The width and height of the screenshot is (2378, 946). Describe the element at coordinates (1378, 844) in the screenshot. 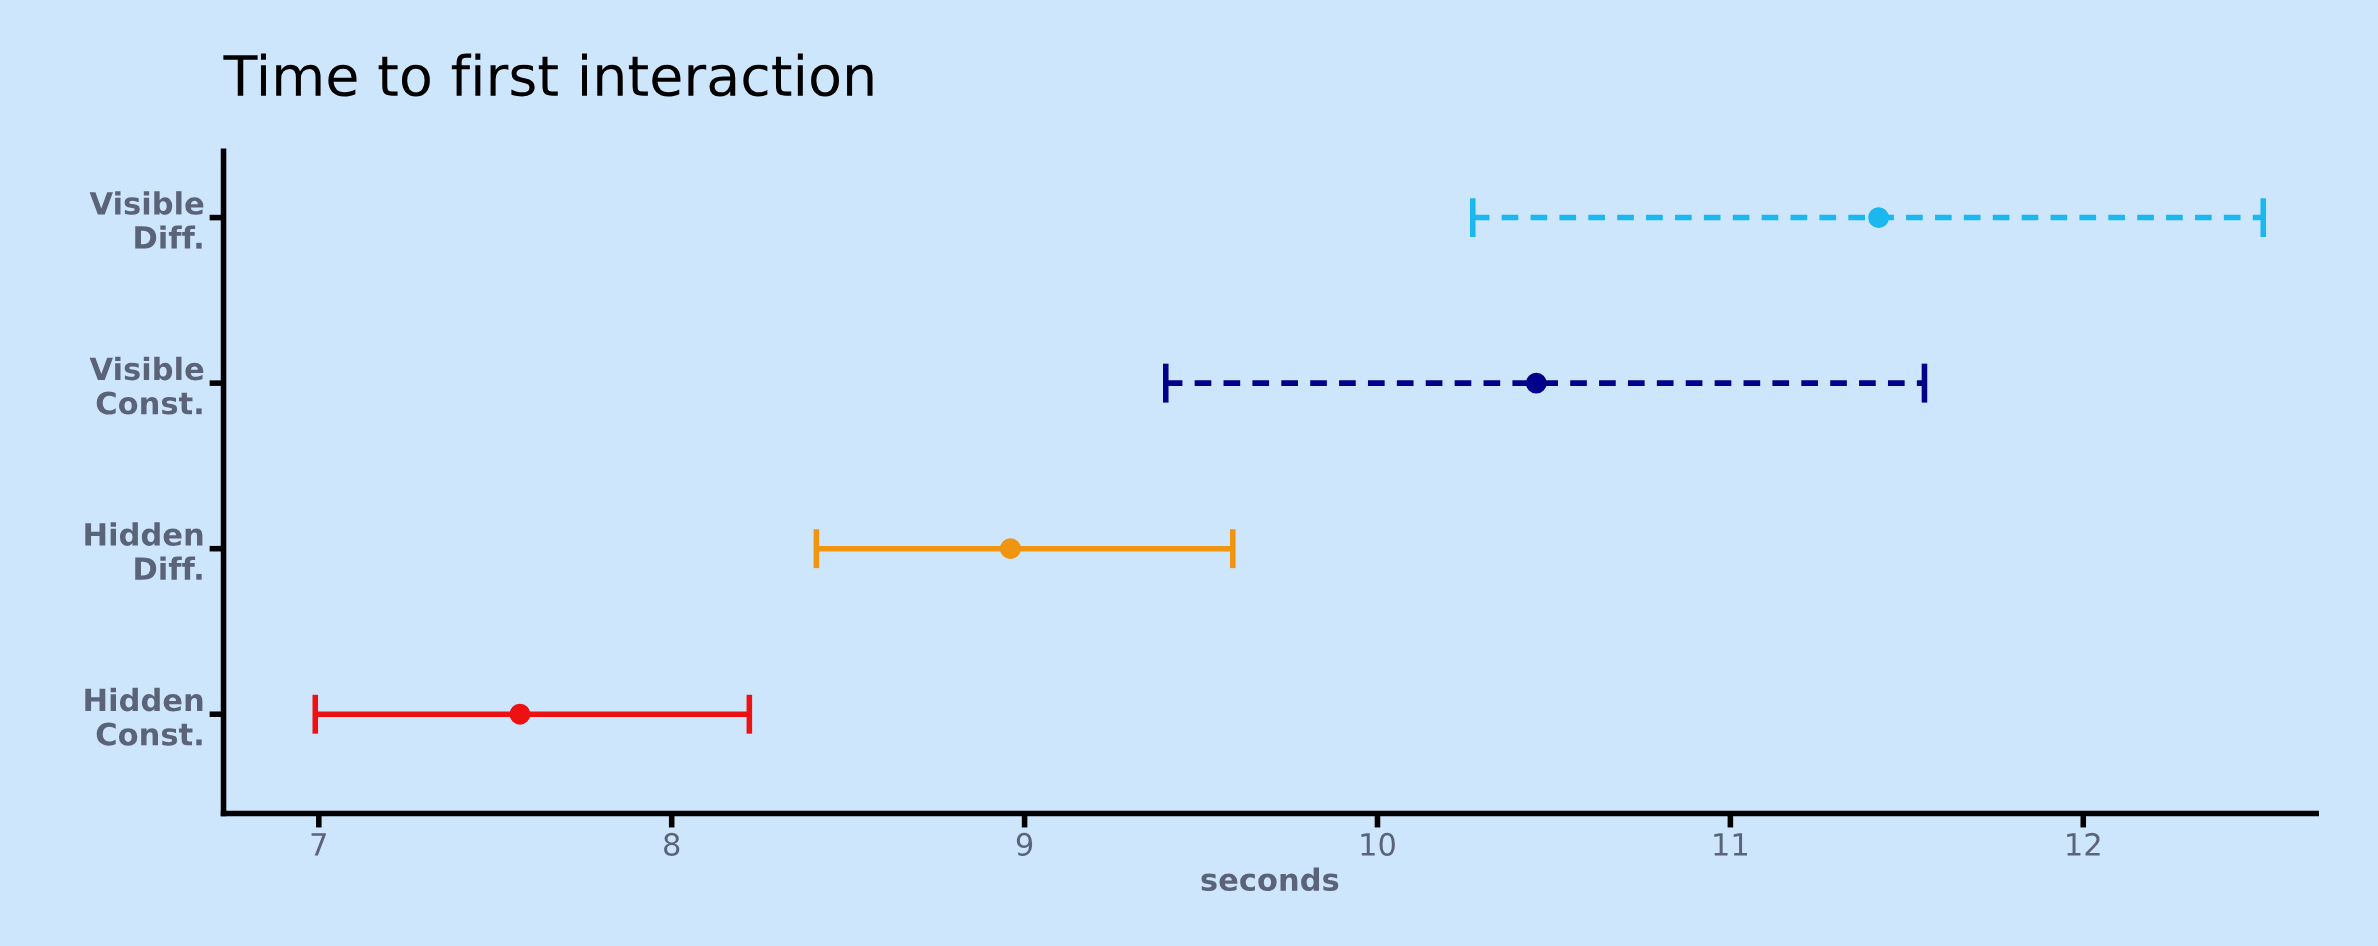

I see `x-tick-label: 10` at that location.